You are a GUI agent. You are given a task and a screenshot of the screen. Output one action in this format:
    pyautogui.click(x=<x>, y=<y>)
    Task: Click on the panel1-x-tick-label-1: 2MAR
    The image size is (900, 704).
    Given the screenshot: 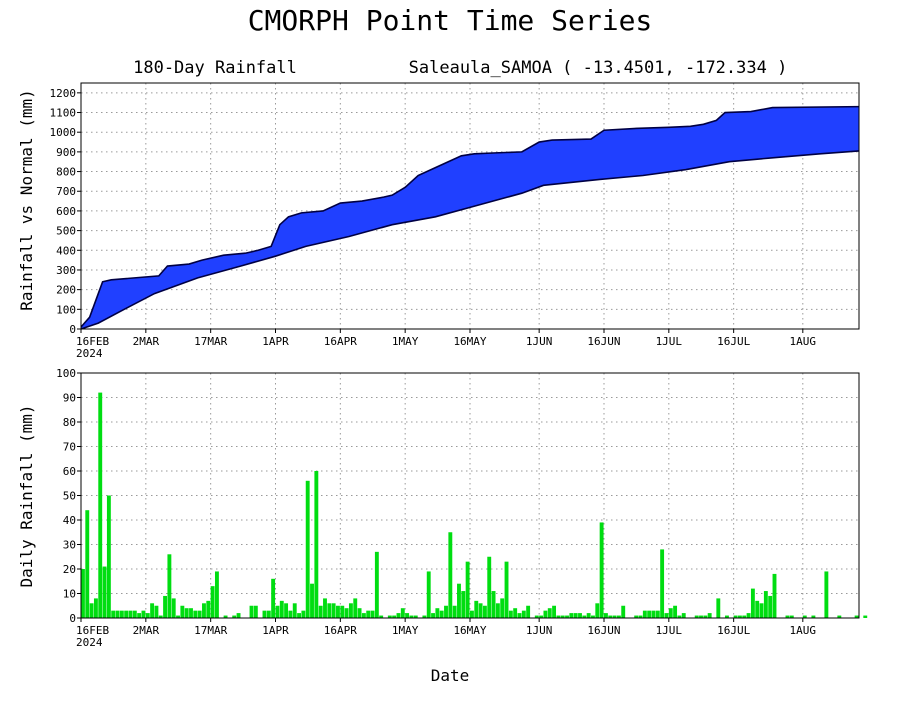 What is the action you would take?
    pyautogui.click(x=146, y=341)
    